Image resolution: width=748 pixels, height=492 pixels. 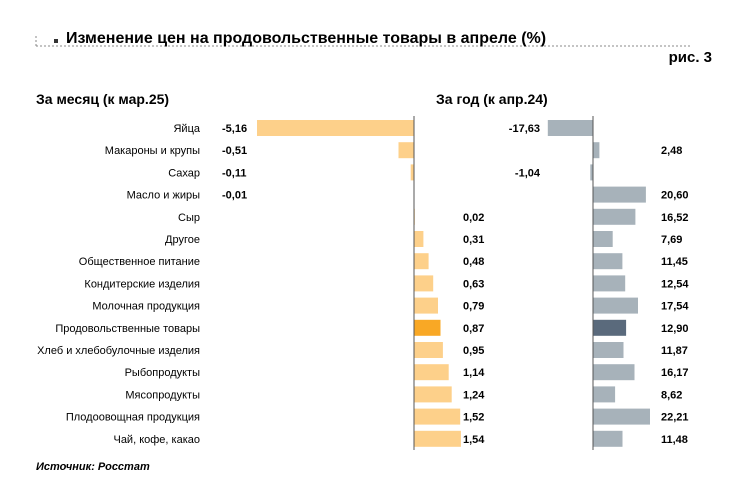 What do you see at coordinates (675, 373) in the screenshot?
I see `year-value-label: 16,17` at bounding box center [675, 373].